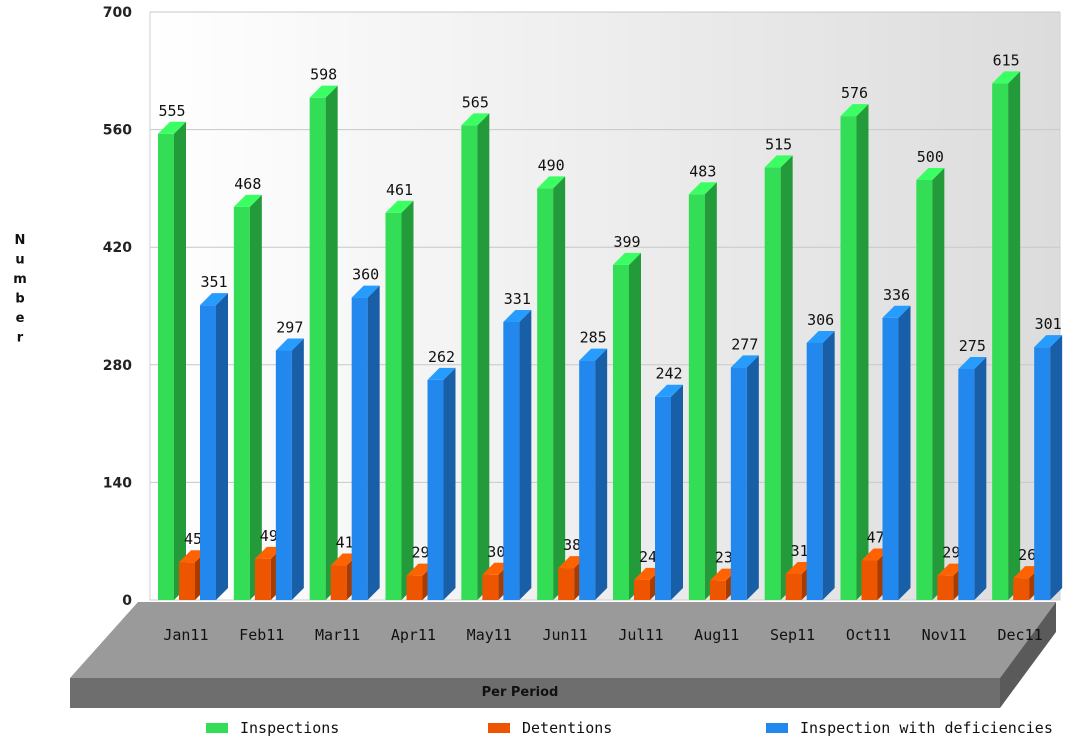 The width and height of the screenshot is (1074, 742). Describe the element at coordinates (127, 601) in the screenshot. I see `y-tick-label: 0` at that location.